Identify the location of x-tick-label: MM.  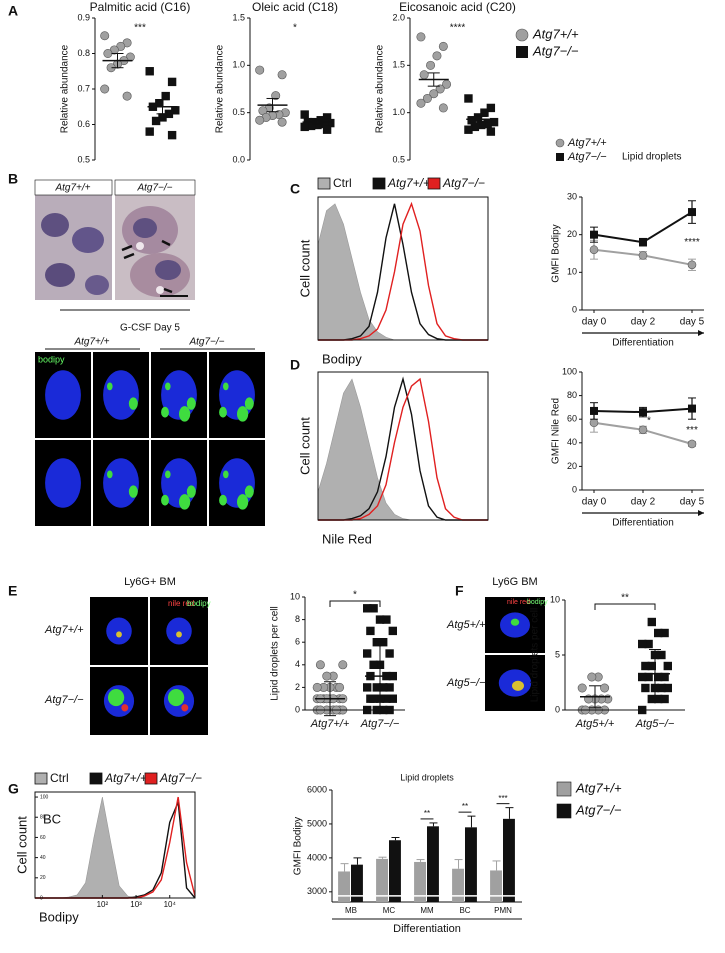
(427, 910).